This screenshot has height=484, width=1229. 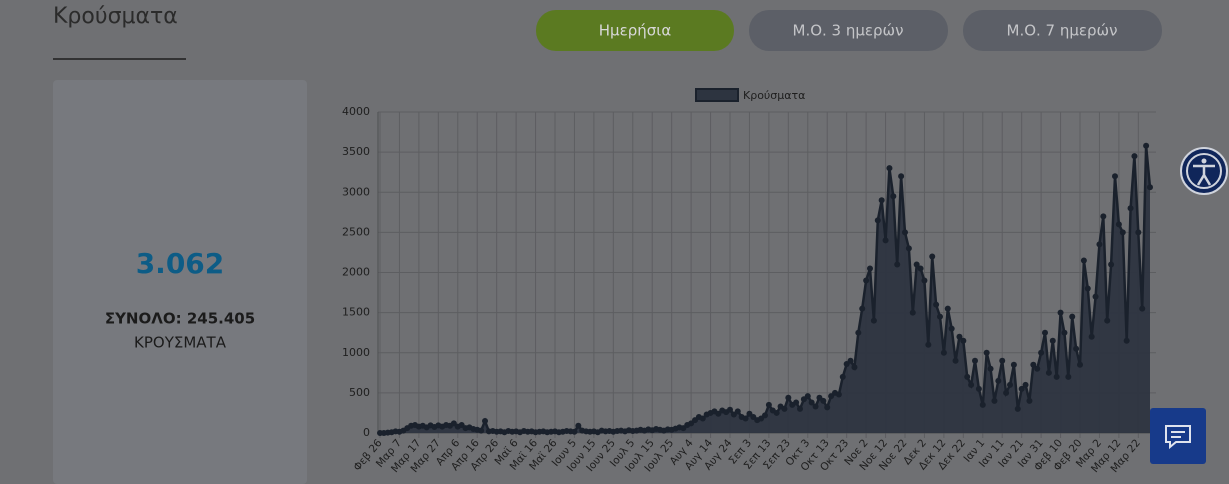 I want to click on legend-label: Κρούσματα, so click(x=774, y=95).